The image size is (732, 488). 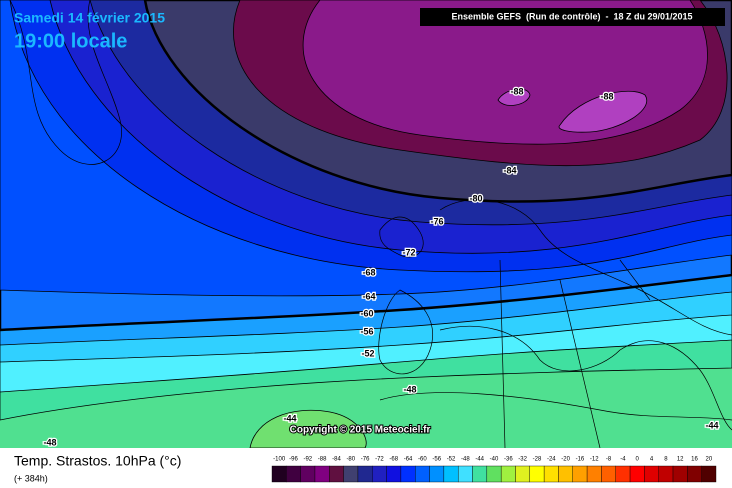 What do you see at coordinates (623, 460) in the screenshot?
I see `legend-label: -4` at bounding box center [623, 460].